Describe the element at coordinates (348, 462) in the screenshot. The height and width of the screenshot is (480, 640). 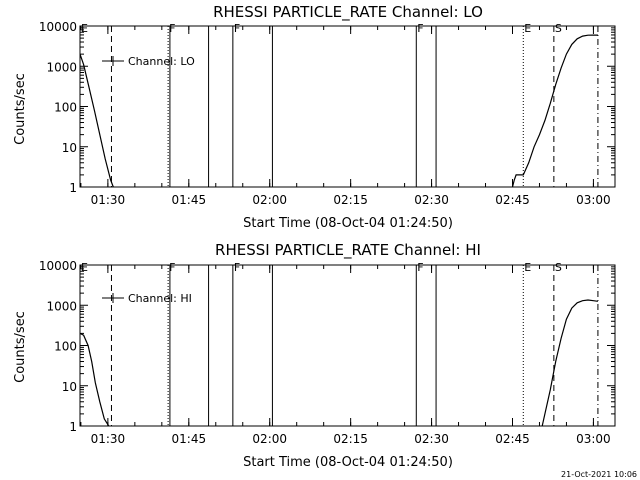
I see `x-axis-label-hi: Start Time (08-Oct-04 01:24:50)` at that location.